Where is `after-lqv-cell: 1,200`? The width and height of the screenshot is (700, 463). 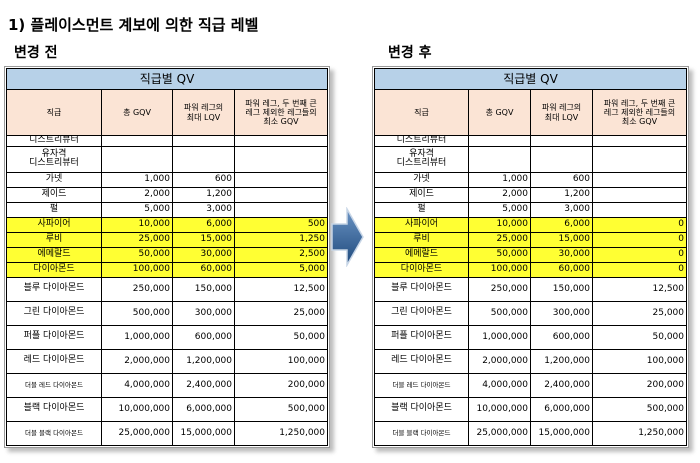
after-lqv-cell: 1,200 is located at coordinates (561, 194).